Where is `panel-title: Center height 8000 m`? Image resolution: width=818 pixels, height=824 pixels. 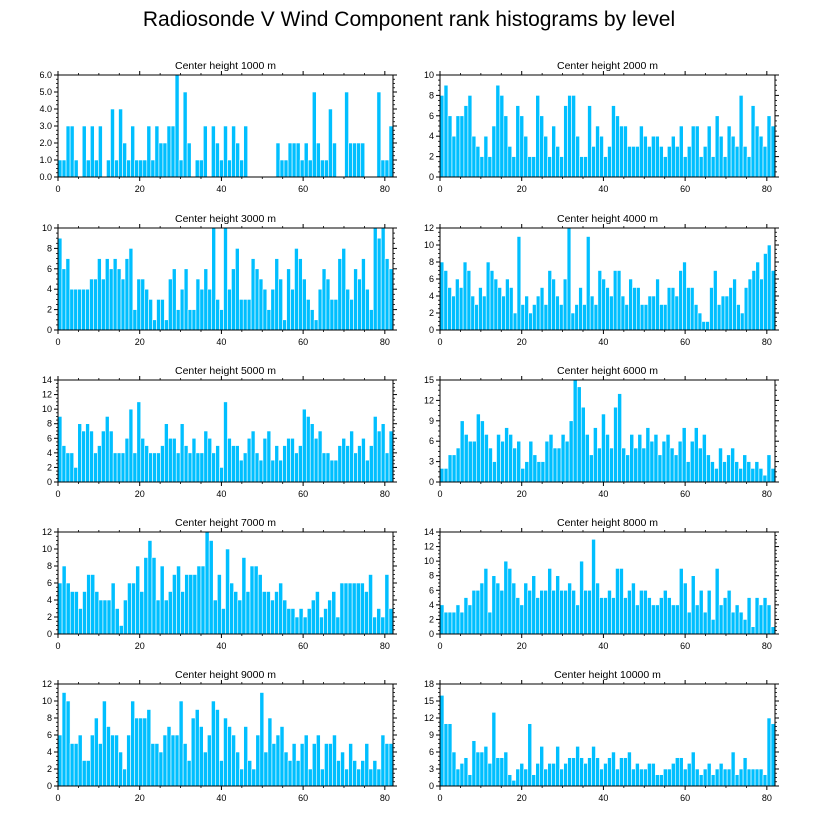 panel-title: Center height 8000 m is located at coordinates (607, 523).